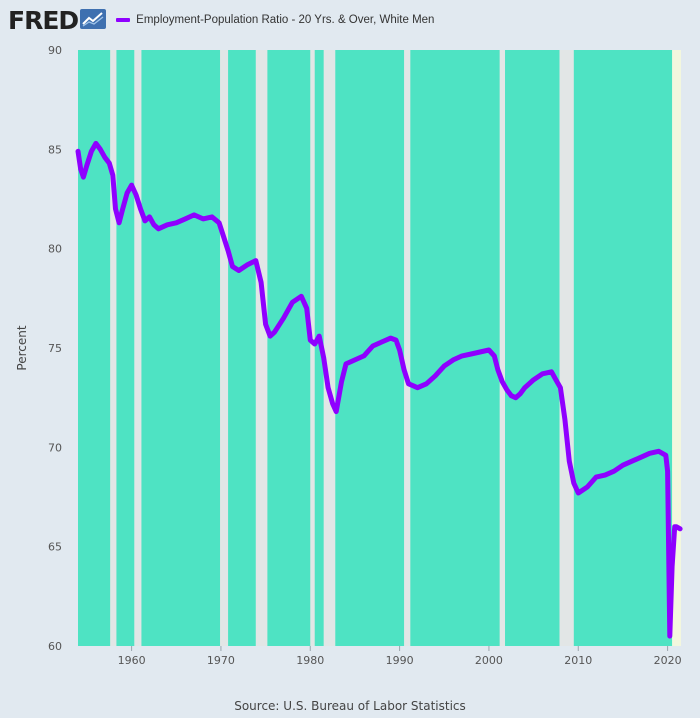 The width and height of the screenshot is (700, 718). I want to click on fred-logo: FRED, so click(43, 20).